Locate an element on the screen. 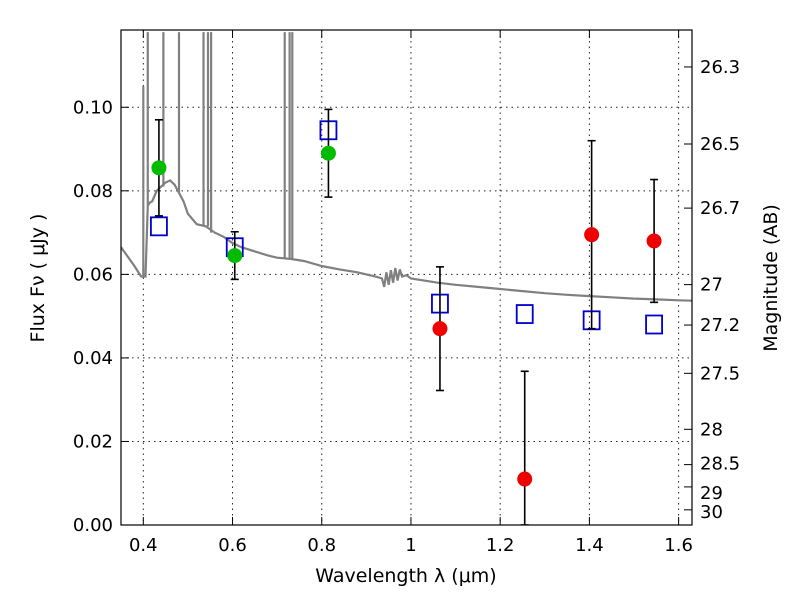  x-tick-label: 1 is located at coordinates (410, 545).